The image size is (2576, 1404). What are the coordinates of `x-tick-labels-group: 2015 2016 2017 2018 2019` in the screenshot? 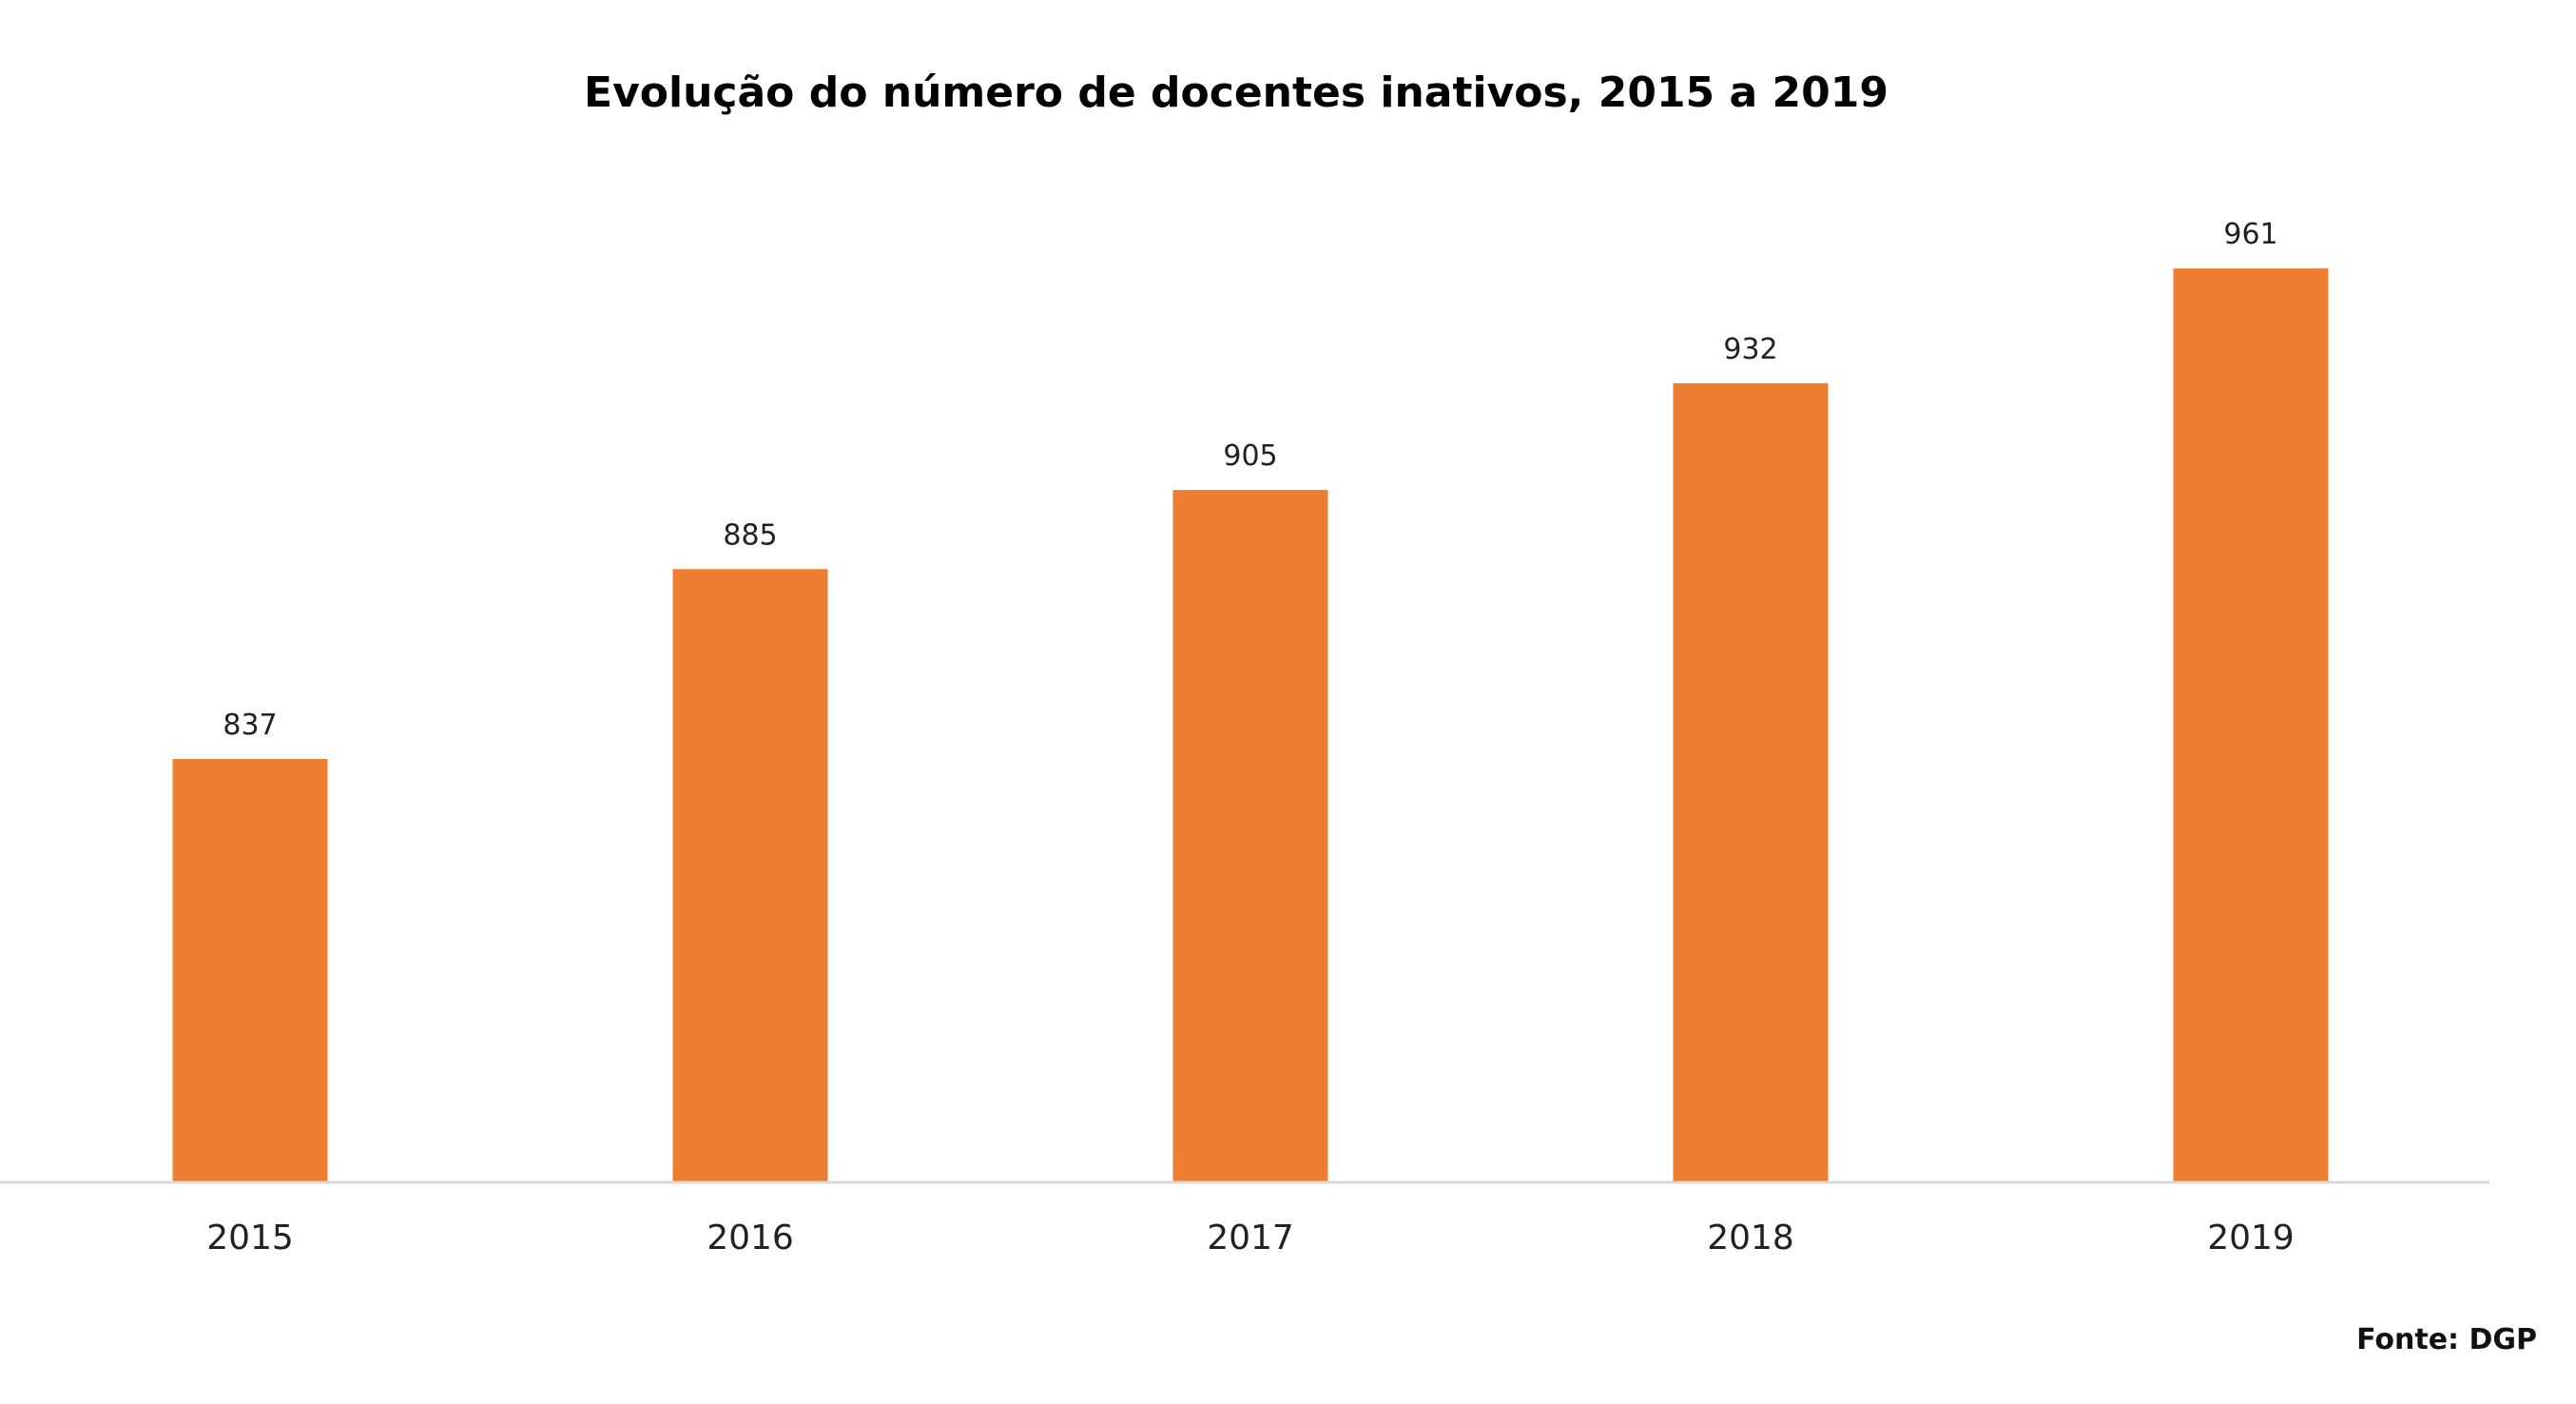 It's located at (1250, 1238).